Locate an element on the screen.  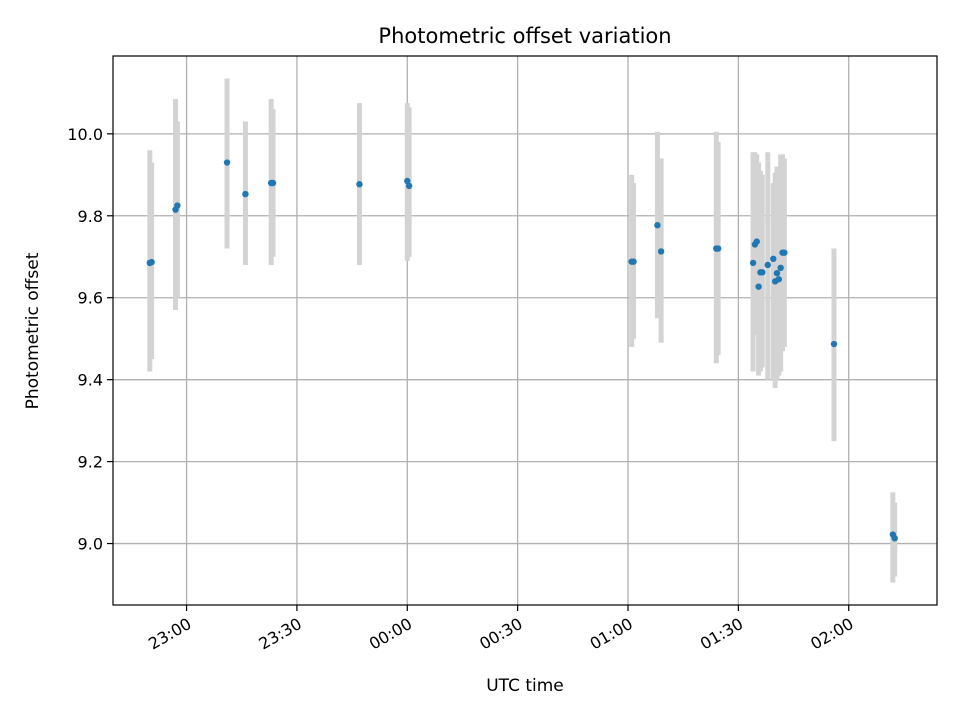
y-tick-label: 9.8 is located at coordinates (90, 216).